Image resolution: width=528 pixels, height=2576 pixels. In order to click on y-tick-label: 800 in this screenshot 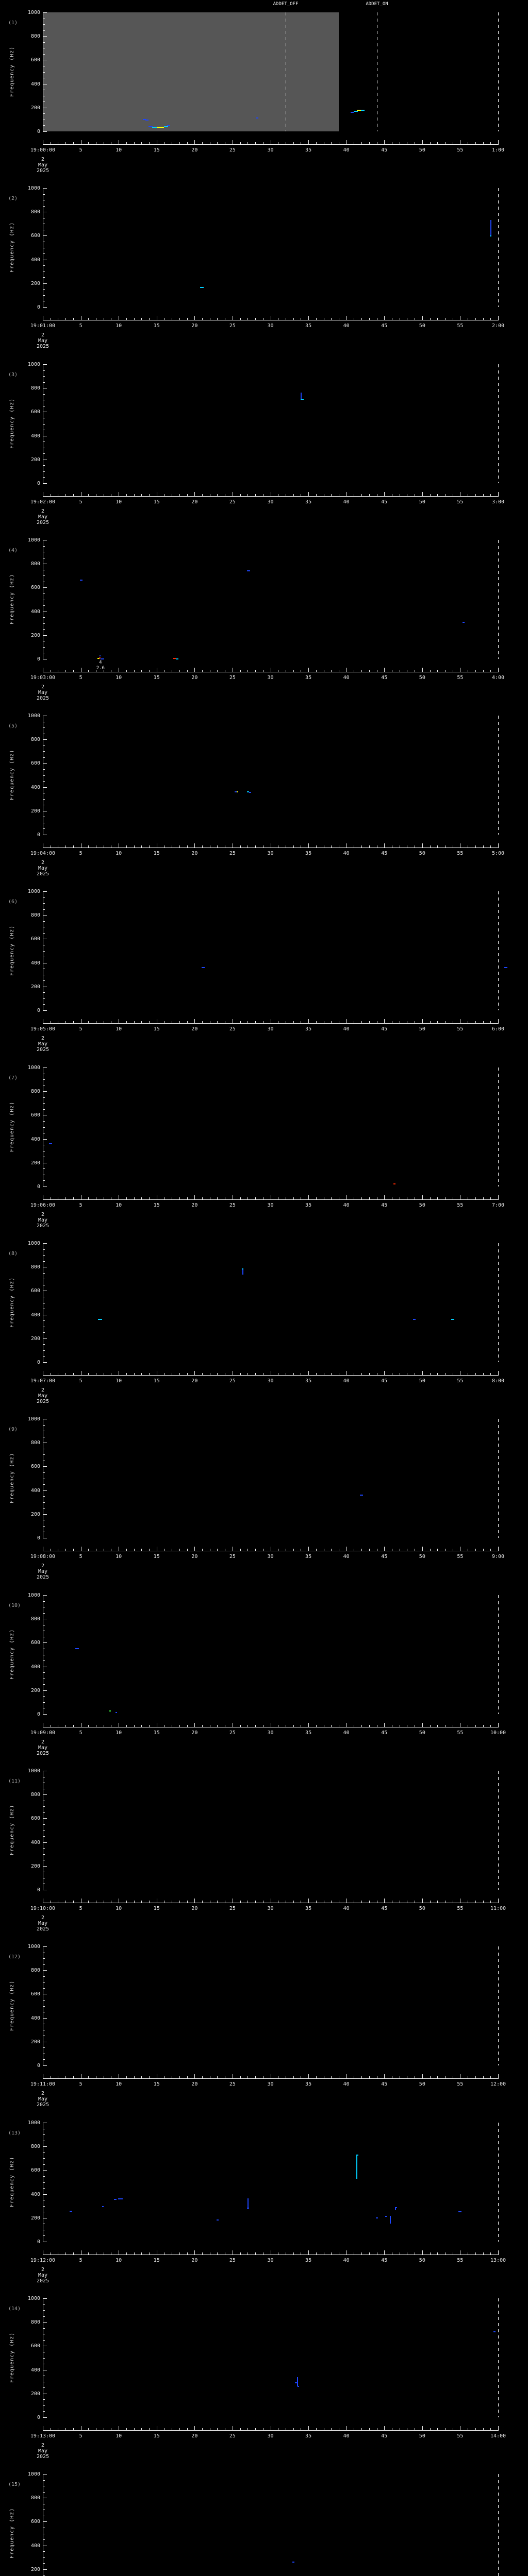, I will do `click(35, 1092)`.